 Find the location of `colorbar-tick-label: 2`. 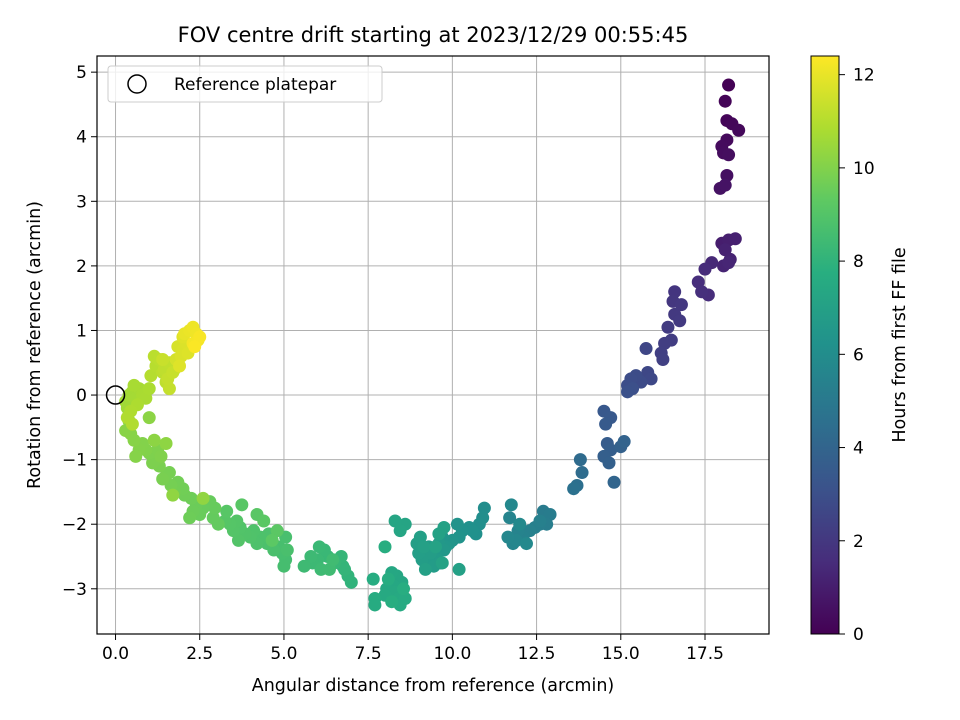

colorbar-tick-label: 2 is located at coordinates (858, 542).